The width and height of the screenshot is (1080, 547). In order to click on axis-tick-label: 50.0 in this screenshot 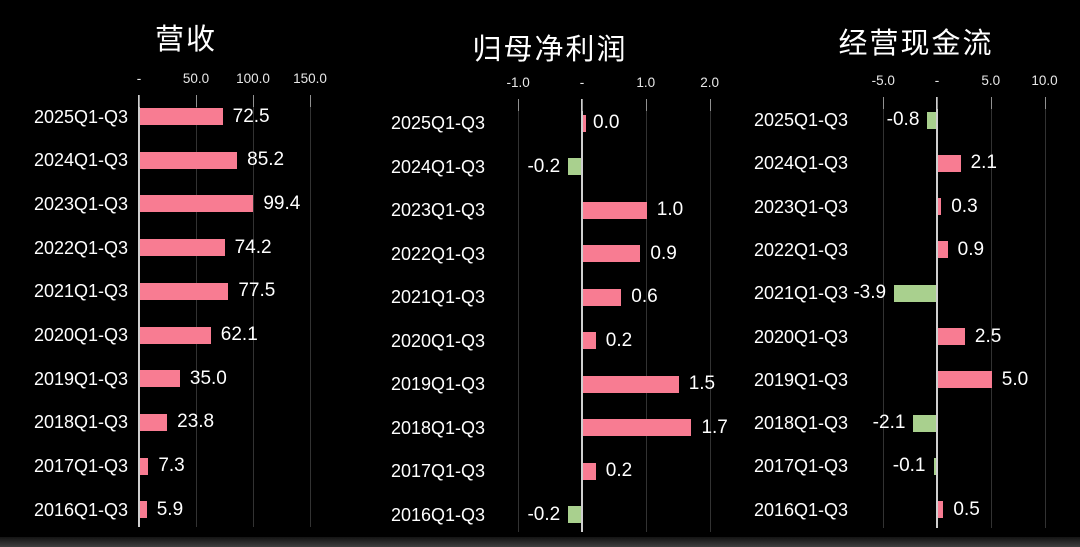, I will do `click(196, 78)`.